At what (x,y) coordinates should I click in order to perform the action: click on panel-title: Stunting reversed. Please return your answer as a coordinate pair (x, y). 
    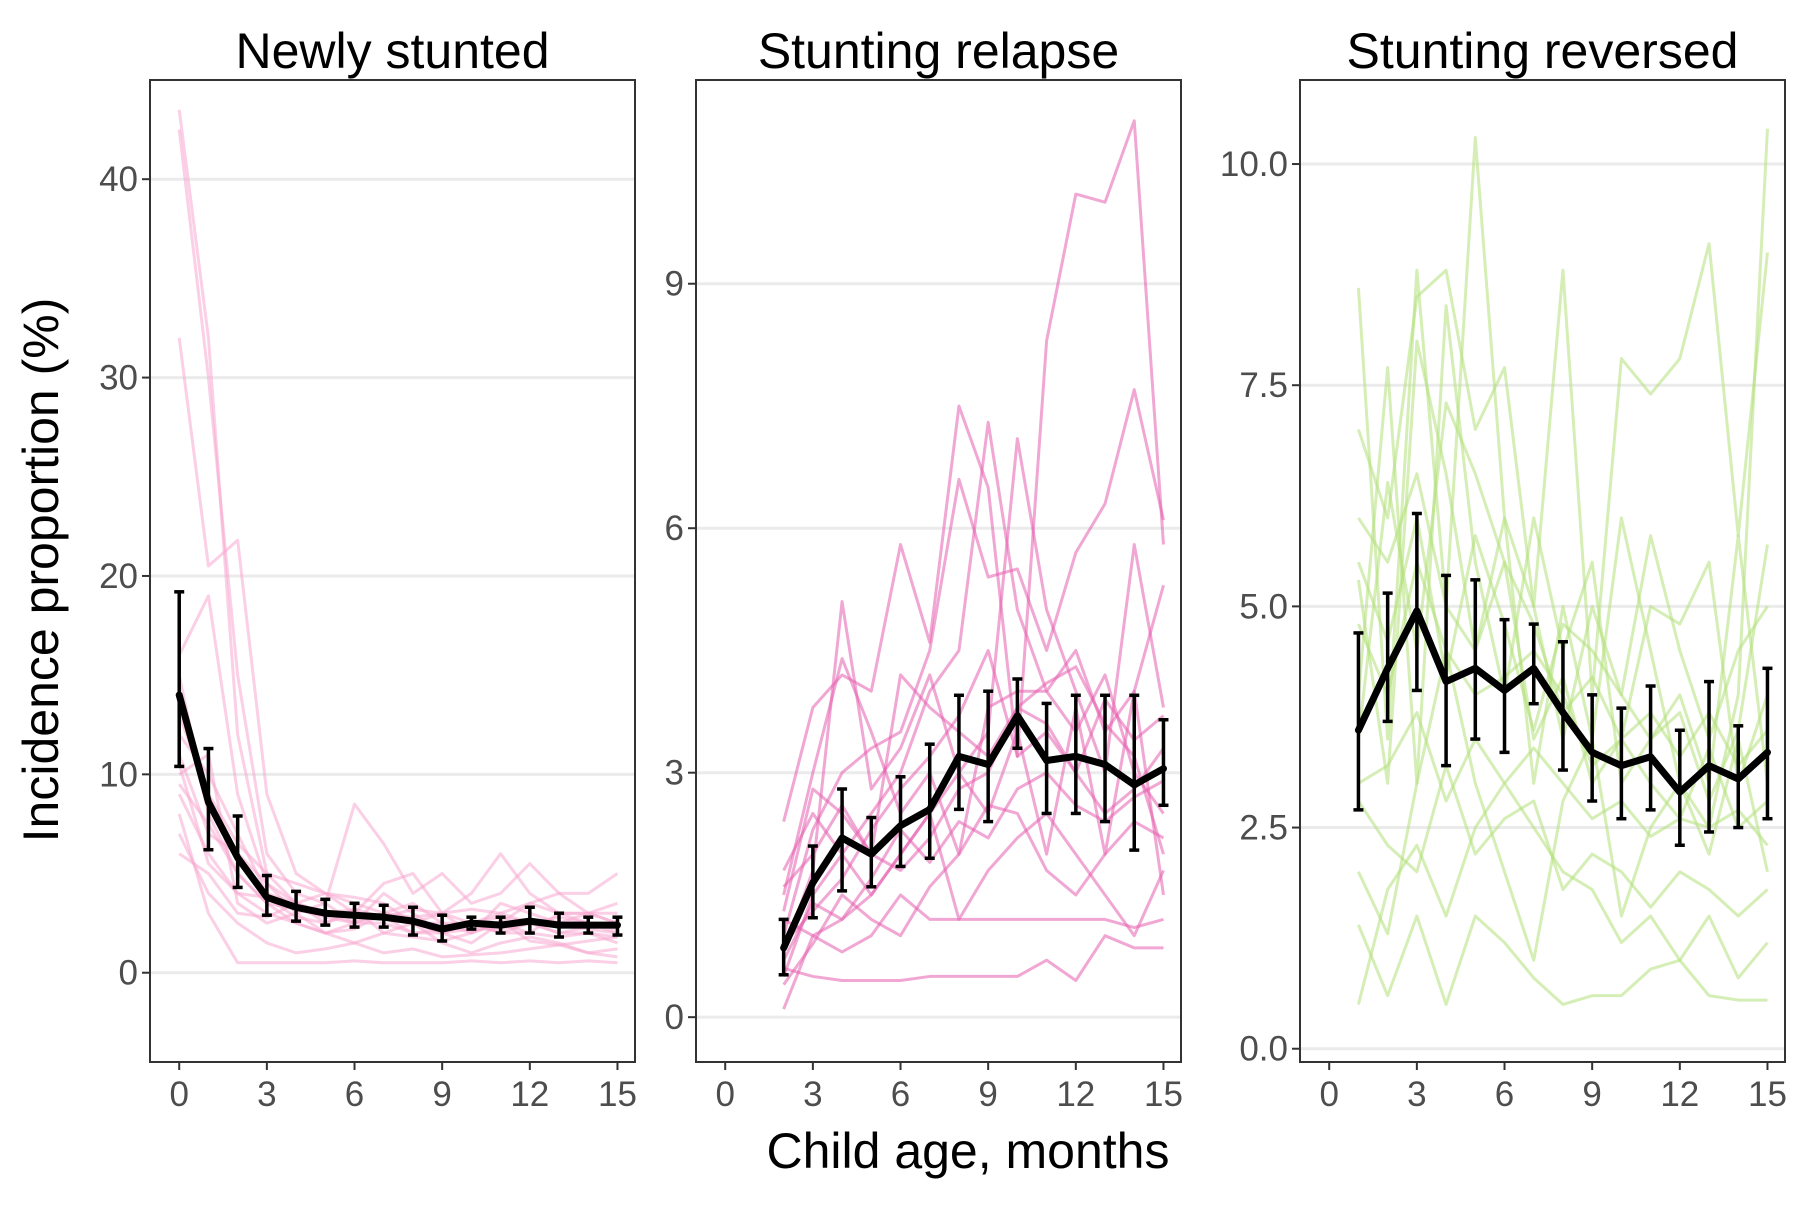
    Looking at the image, I should click on (1543, 51).